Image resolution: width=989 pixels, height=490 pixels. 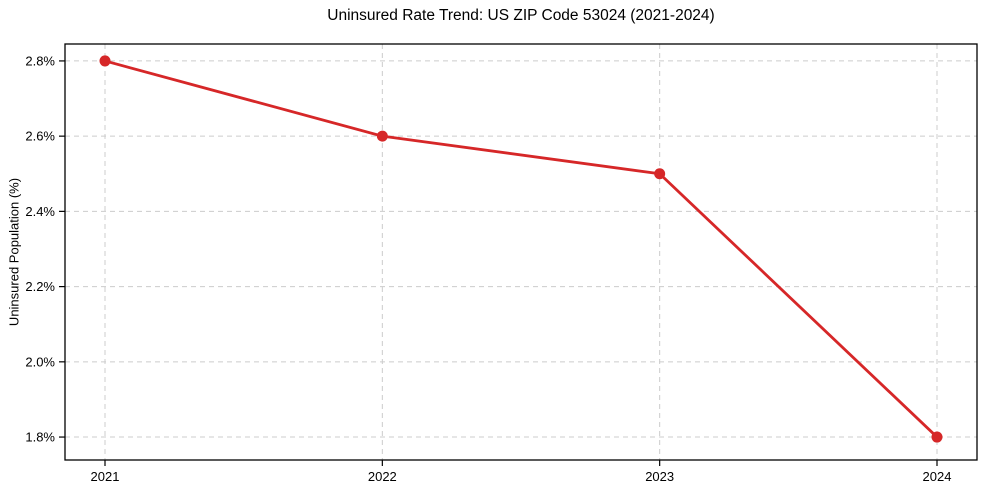 What do you see at coordinates (382, 476) in the screenshot?
I see `x-tick-label: 2022` at bounding box center [382, 476].